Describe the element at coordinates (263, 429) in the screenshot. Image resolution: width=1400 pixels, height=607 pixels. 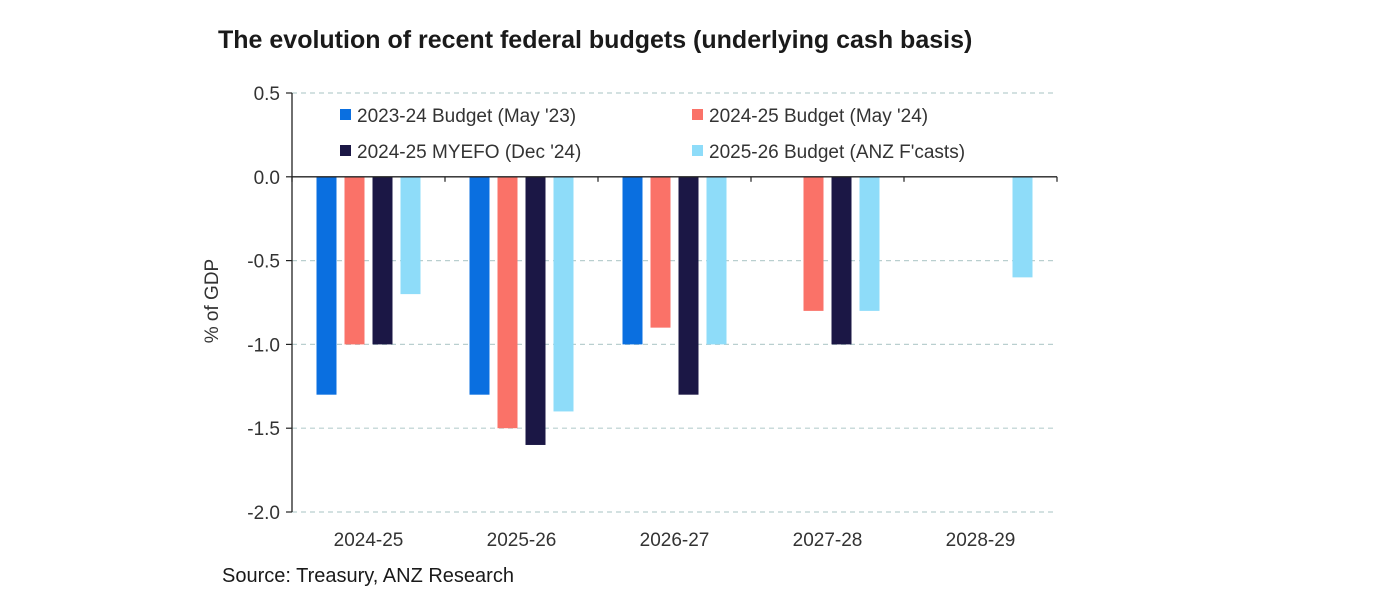
I see `y-tick-label: -1.5` at that location.